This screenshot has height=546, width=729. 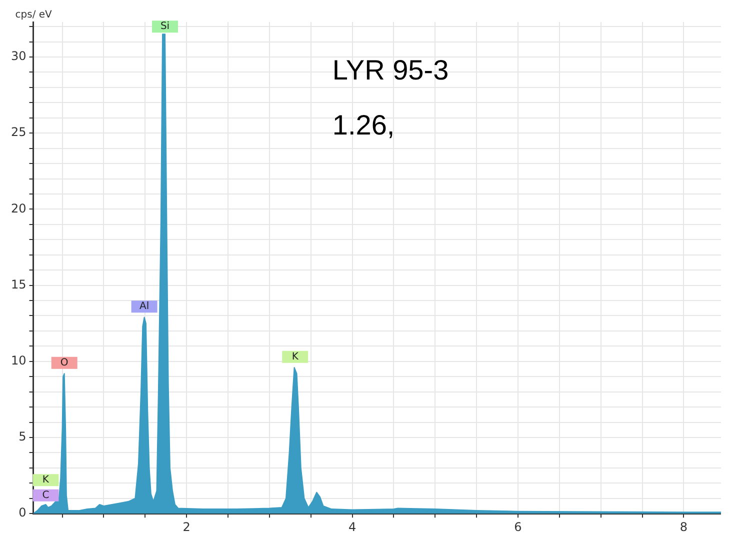 What do you see at coordinates (518, 527) in the screenshot?
I see `x-tick-label: 6` at bounding box center [518, 527].